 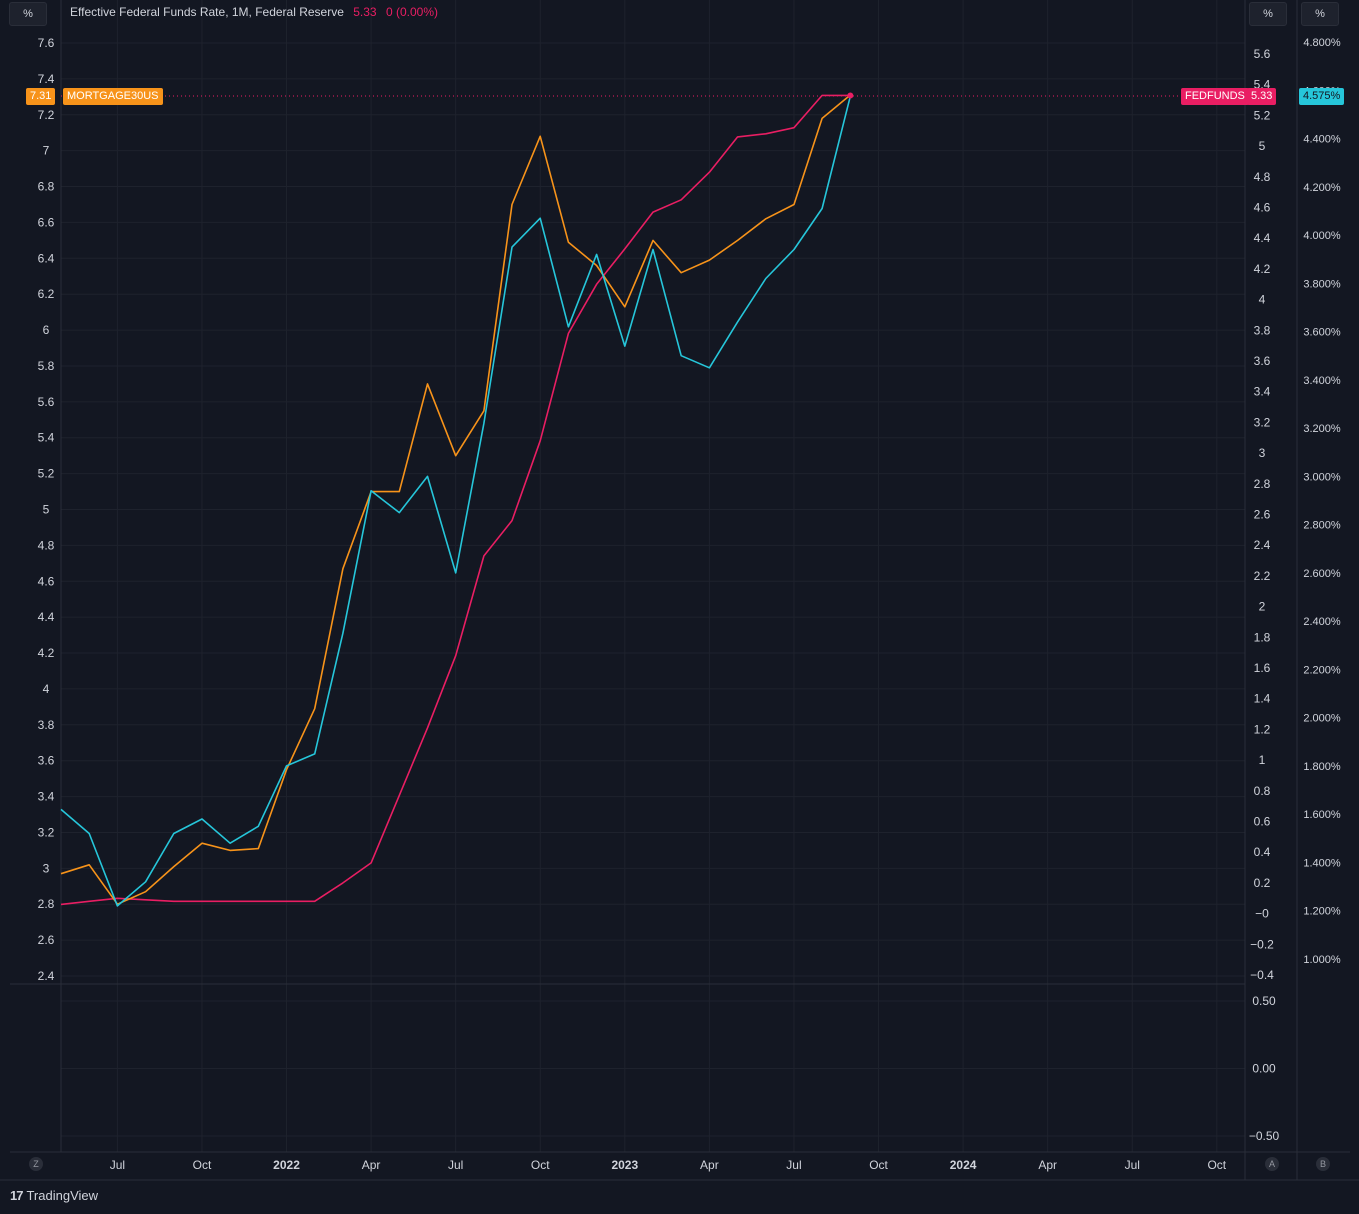 I want to click on right-scale-2-unit-button: %, so click(x=1320, y=14).